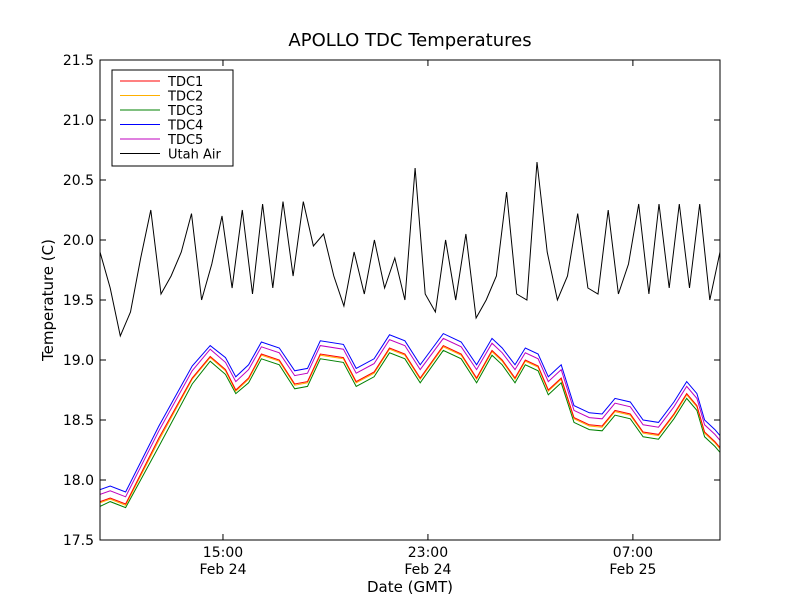  What do you see at coordinates (633, 553) in the screenshot?
I see `x-tick-time-label: 07:00` at bounding box center [633, 553].